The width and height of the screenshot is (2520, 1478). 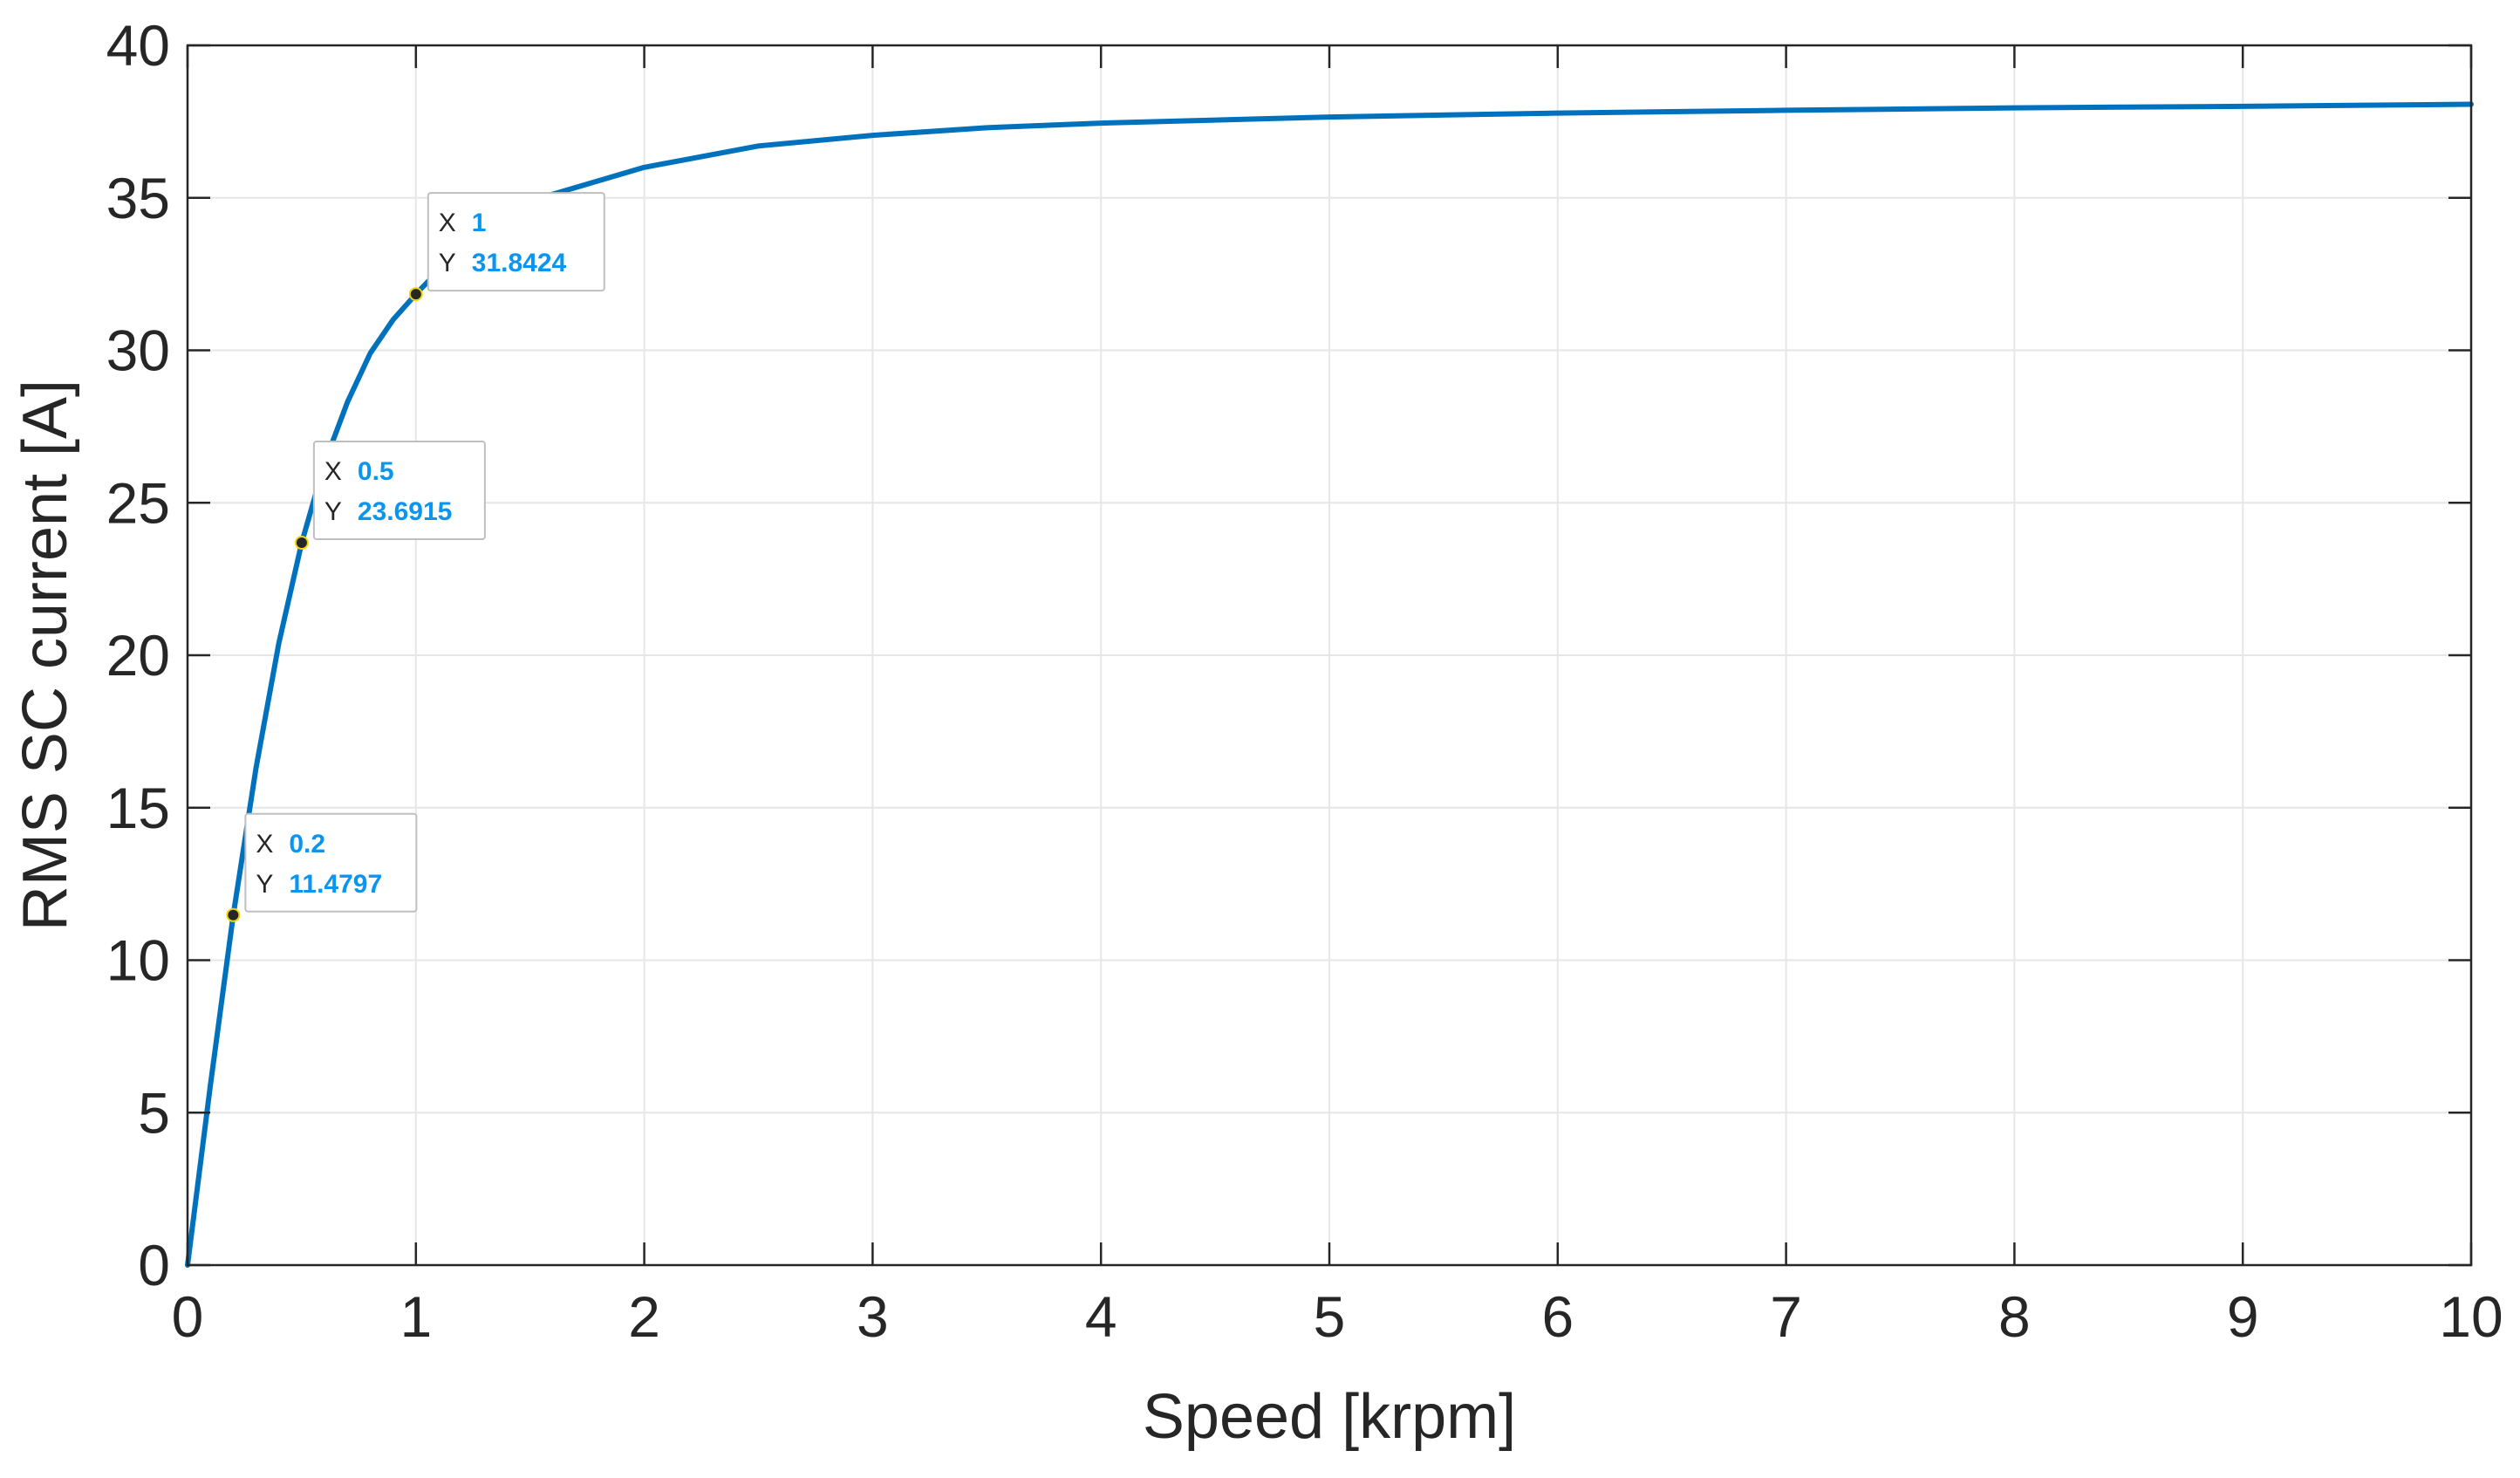 I want to click on y-tick-label: 40, so click(x=138, y=45).